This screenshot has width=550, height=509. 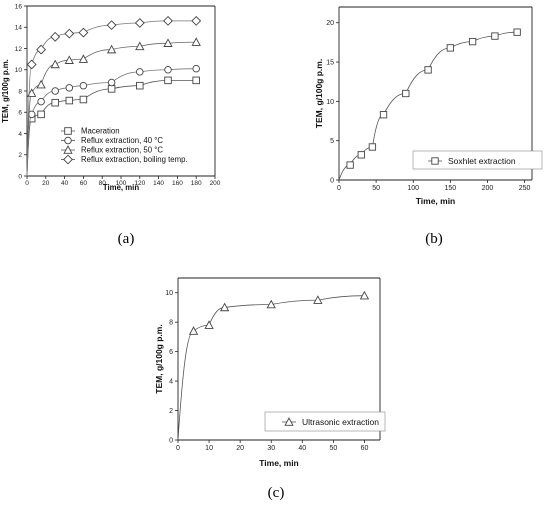 I want to click on legend-label: Reflux extraction, boiling temp., so click(x=134, y=159).